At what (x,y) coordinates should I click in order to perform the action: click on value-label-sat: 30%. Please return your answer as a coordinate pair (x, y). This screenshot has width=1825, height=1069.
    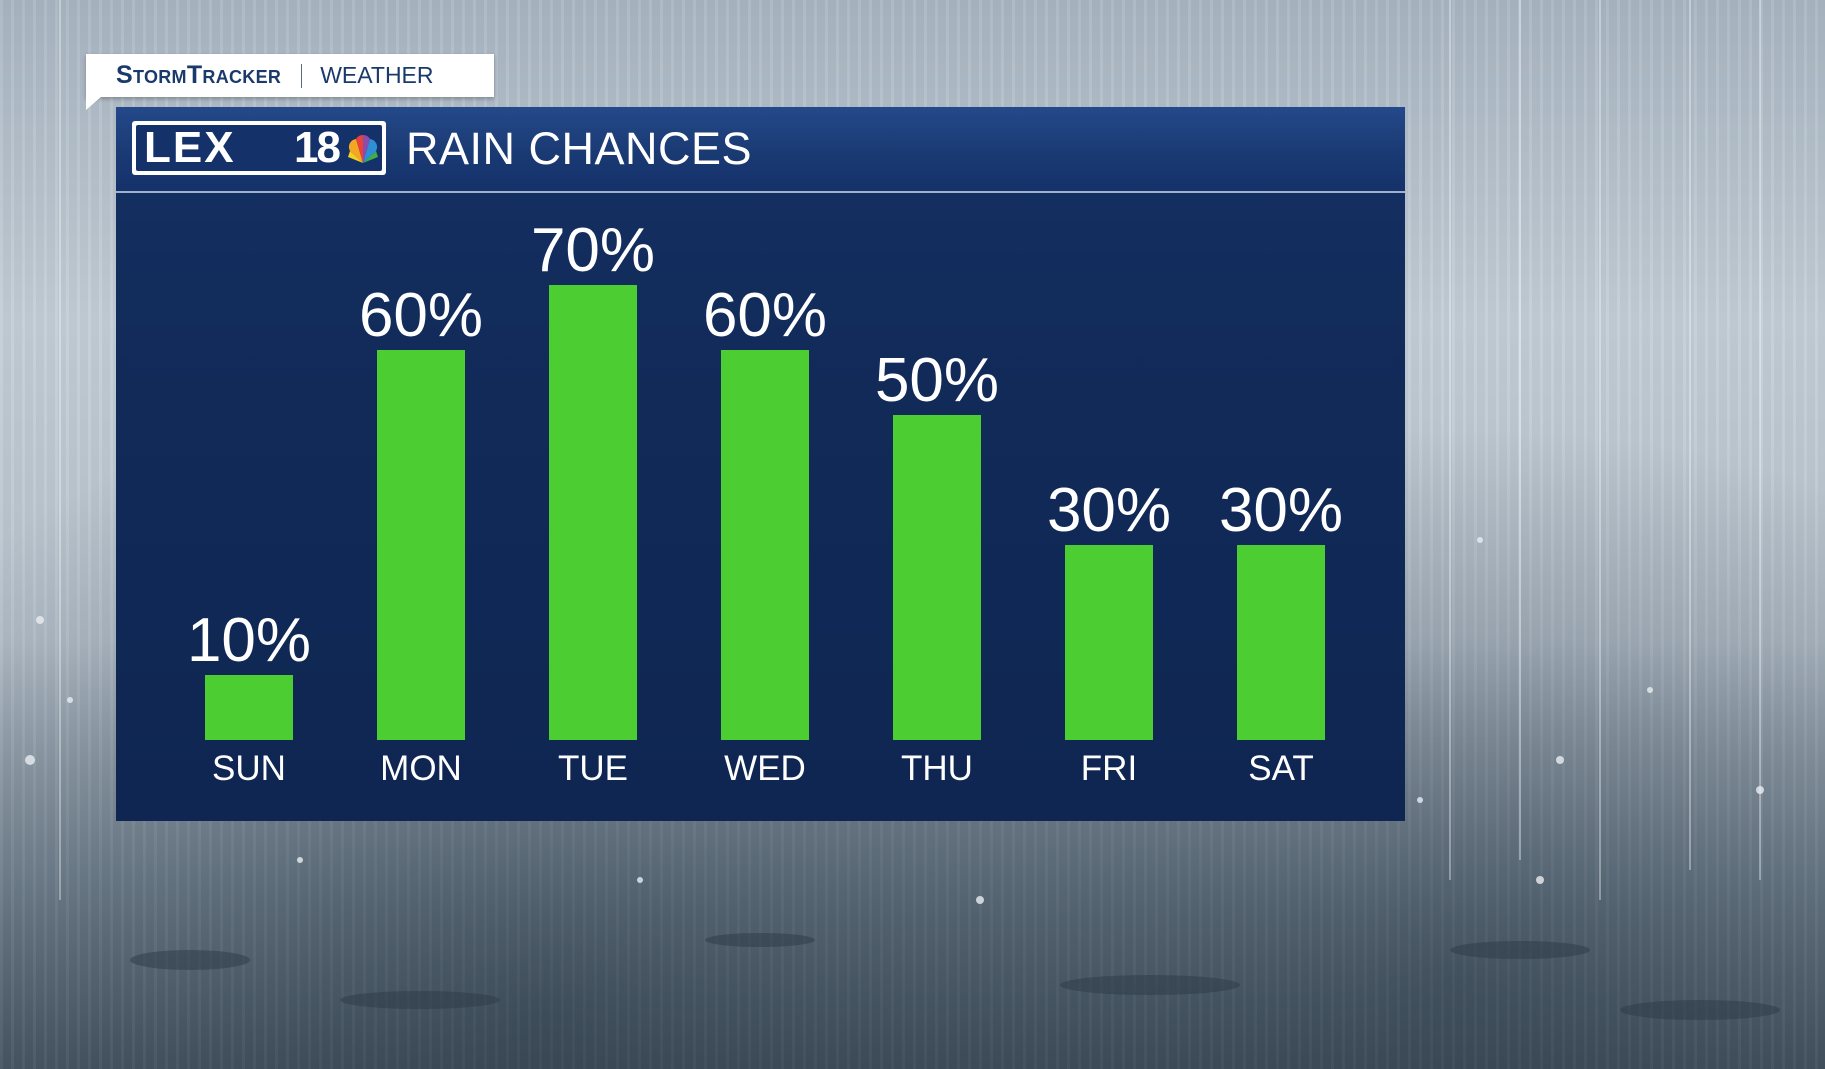
    Looking at the image, I should click on (1281, 510).